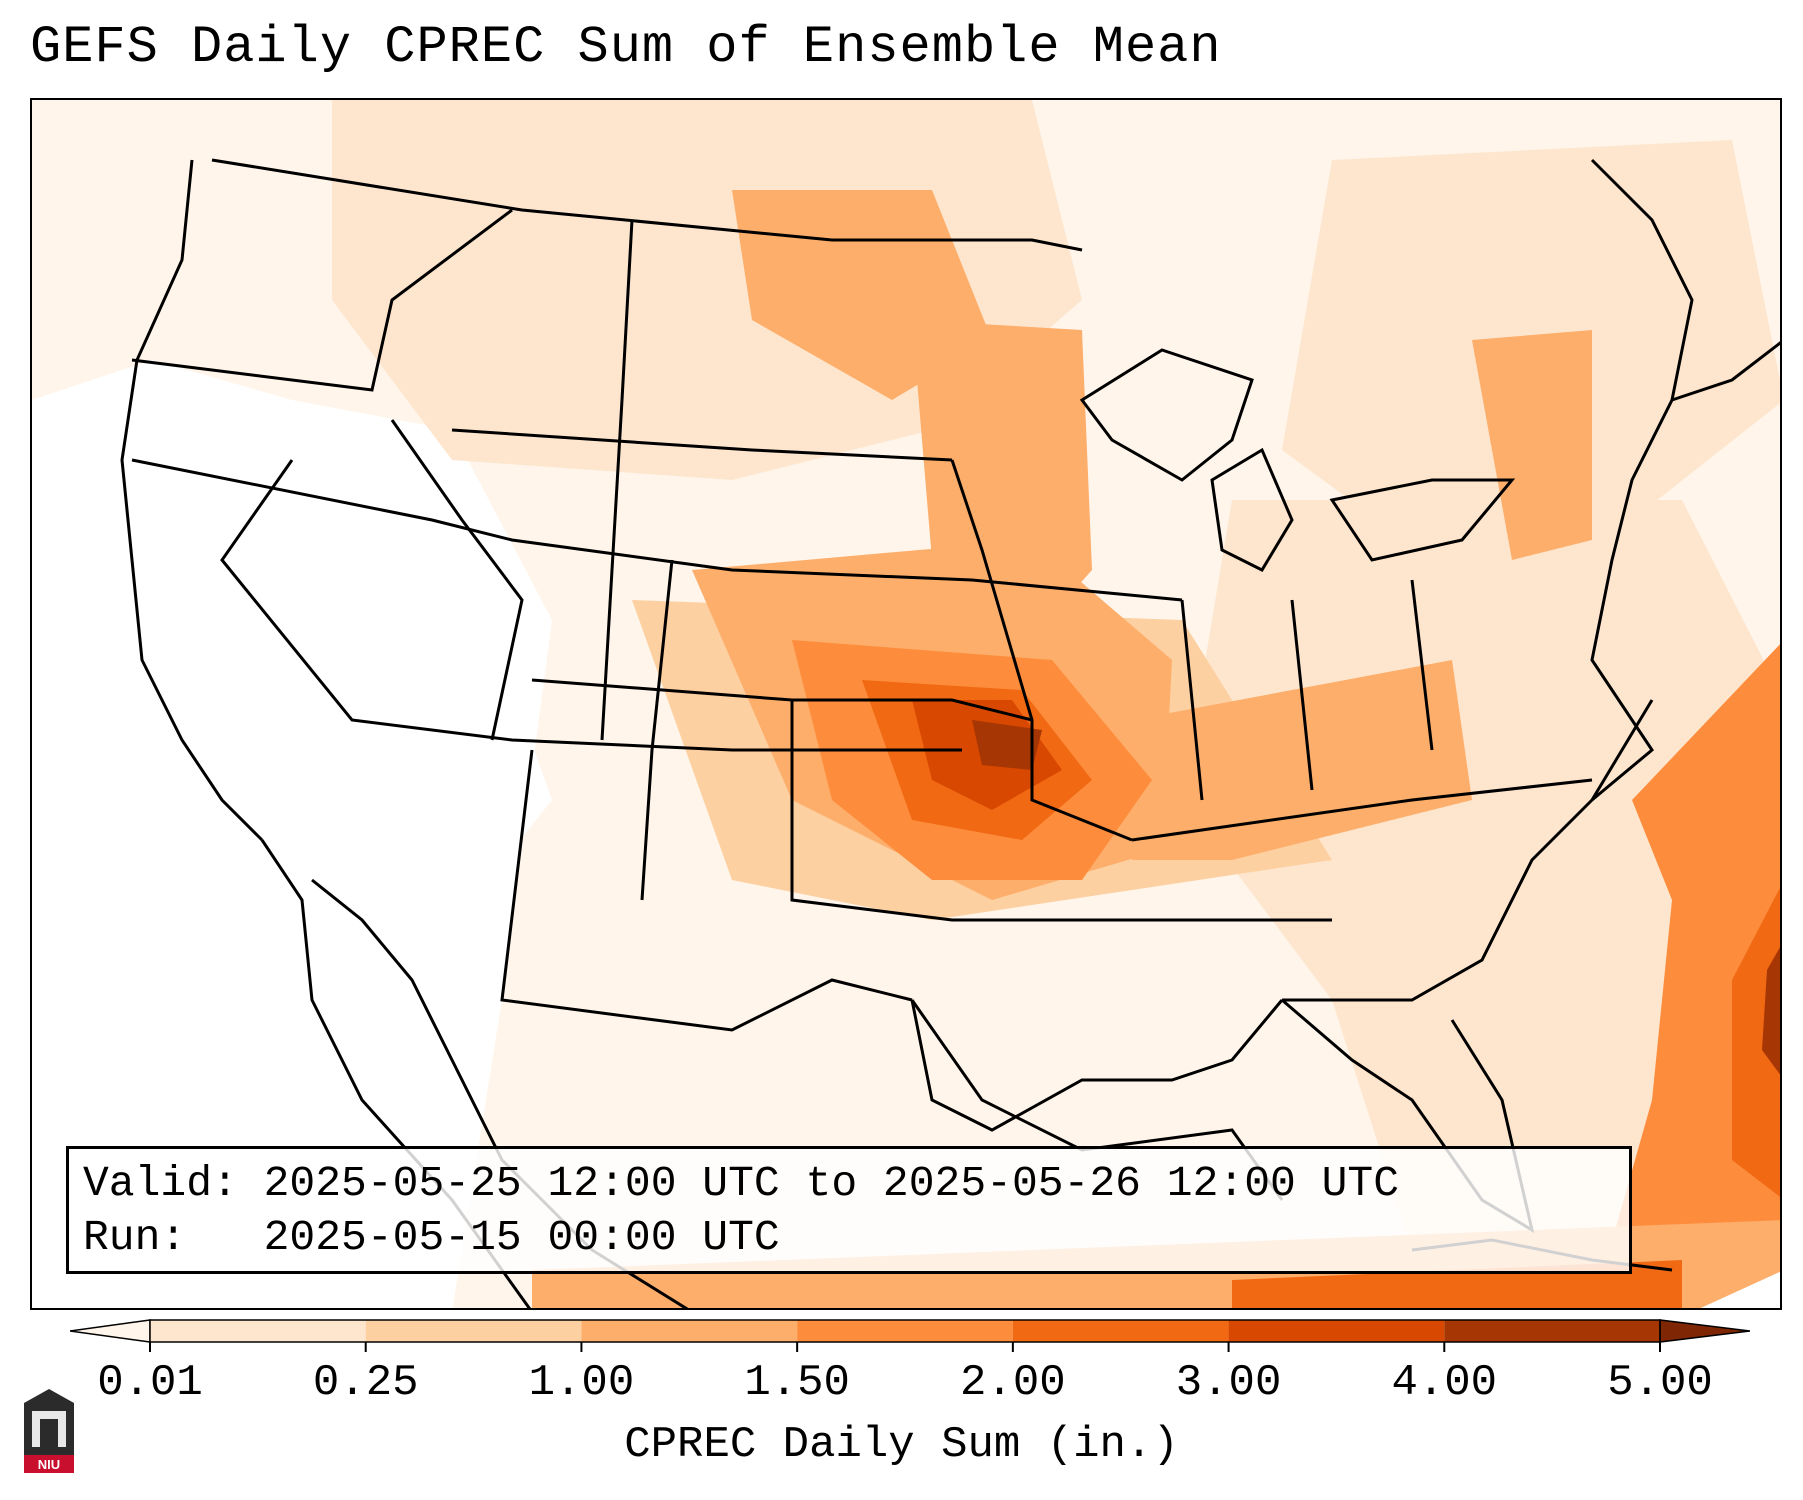 This screenshot has height=1500, width=1803. Describe the element at coordinates (150, 1383) in the screenshot. I see `colorbar-tick-label: 0.01` at that location.